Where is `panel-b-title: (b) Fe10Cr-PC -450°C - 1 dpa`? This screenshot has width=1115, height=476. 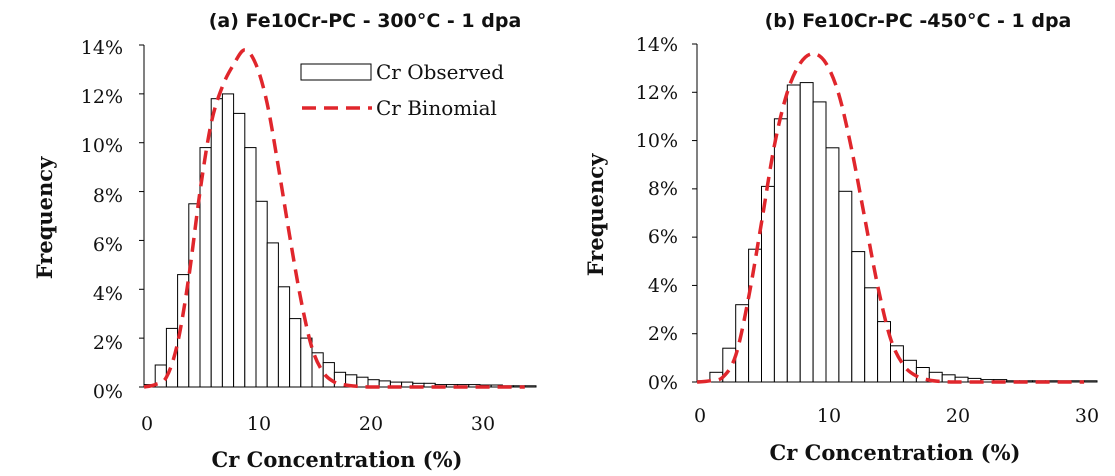
panel-b-title: (b) Fe10Cr-PC -450°C - 1 dpa is located at coordinates (918, 21).